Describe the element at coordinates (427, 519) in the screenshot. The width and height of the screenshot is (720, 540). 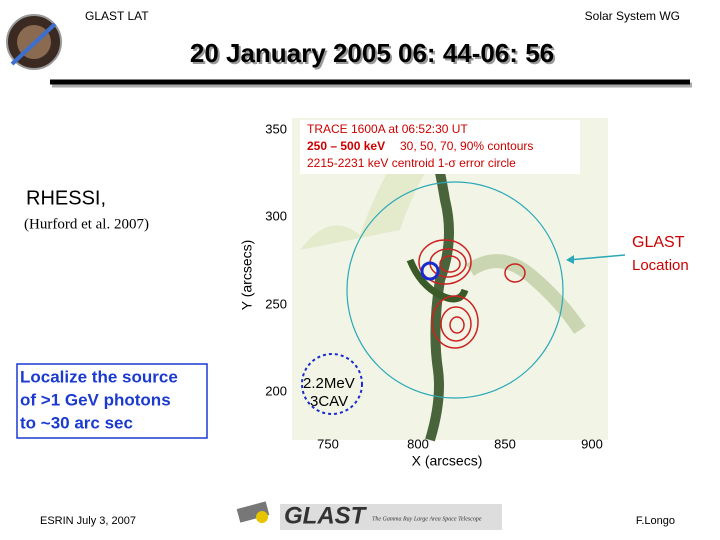
I see `logo-tagline: The Gamma Ray Large Area Space Telescope` at that location.